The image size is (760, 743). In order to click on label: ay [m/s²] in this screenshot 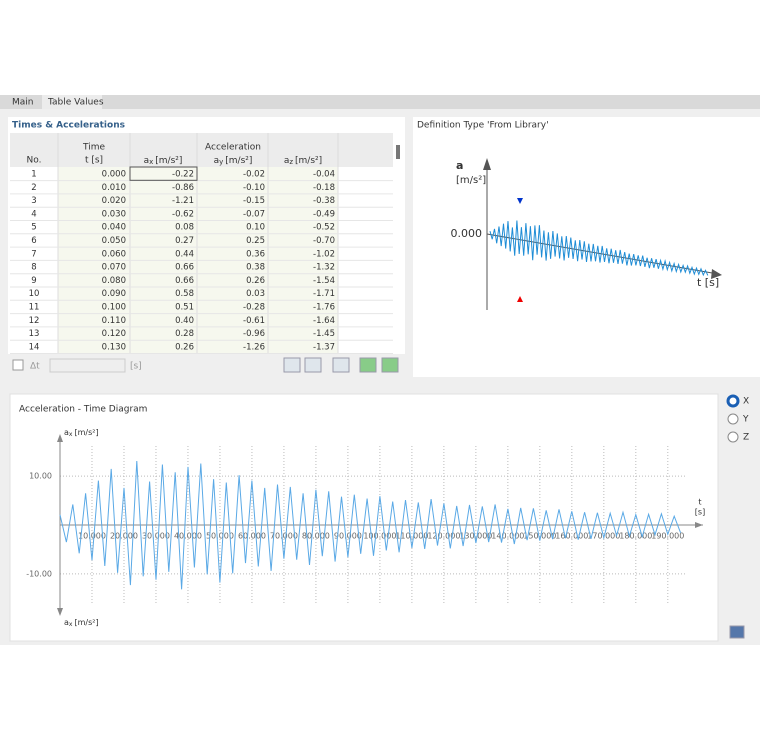, I will do `click(233, 161)`.